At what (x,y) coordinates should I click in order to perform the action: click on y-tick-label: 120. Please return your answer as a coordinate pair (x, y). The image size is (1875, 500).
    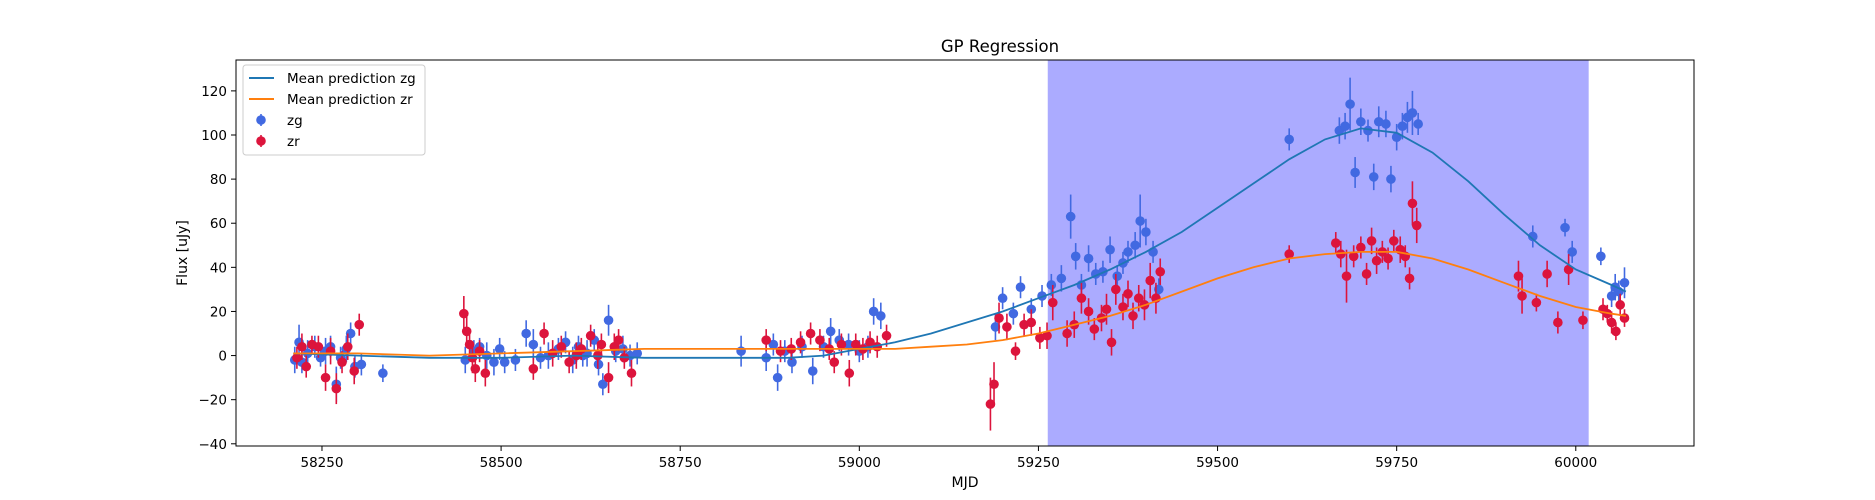
    Looking at the image, I should click on (214, 92).